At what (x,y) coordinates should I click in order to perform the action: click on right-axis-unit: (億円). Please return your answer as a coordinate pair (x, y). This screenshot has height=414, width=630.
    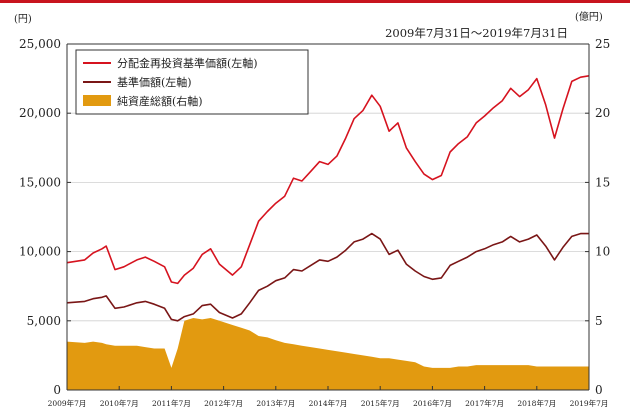
    Looking at the image, I should click on (589, 16).